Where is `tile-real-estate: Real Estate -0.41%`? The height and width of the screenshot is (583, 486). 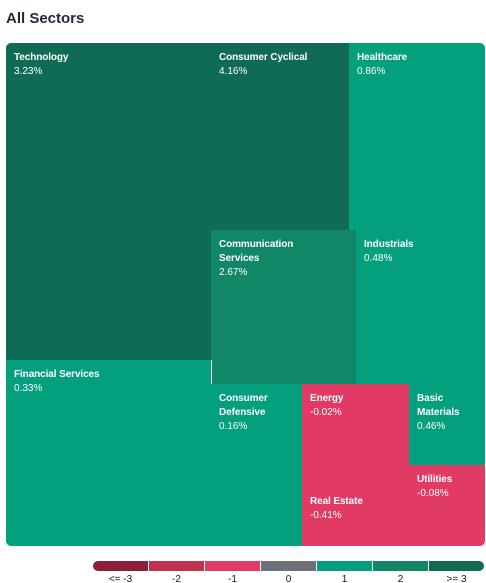
tile-real-estate: Real Estate -0.41% is located at coordinates (356, 516).